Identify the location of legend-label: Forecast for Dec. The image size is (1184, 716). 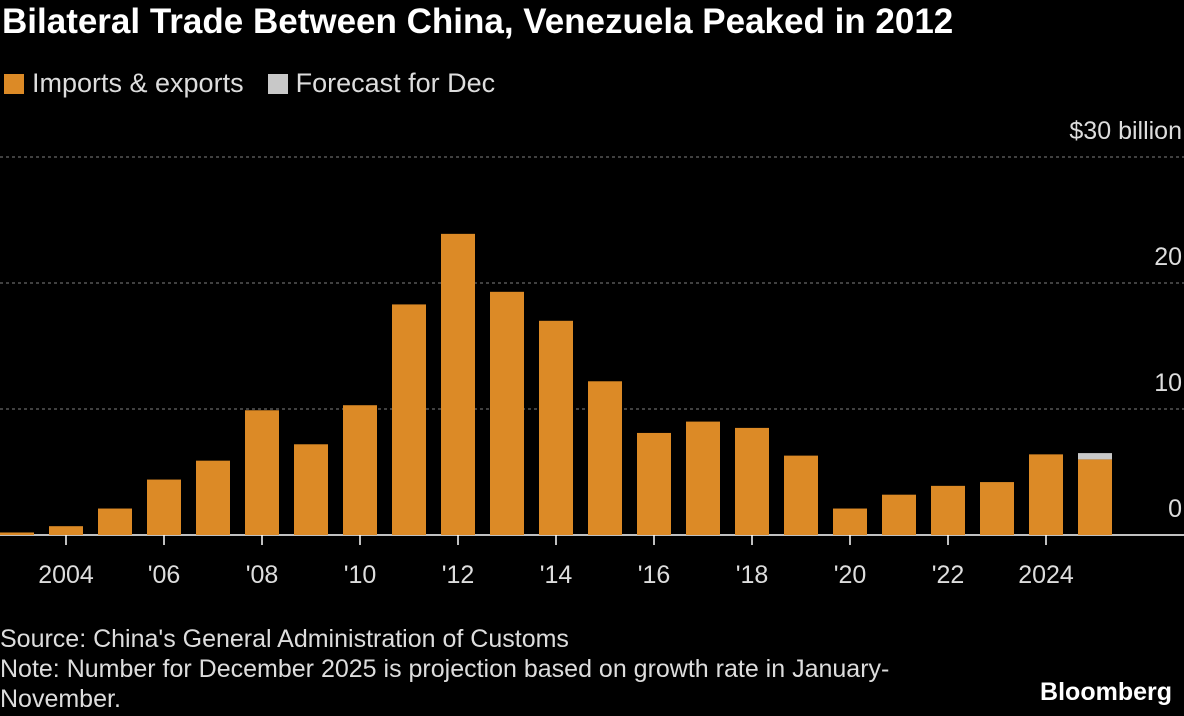
(395, 83).